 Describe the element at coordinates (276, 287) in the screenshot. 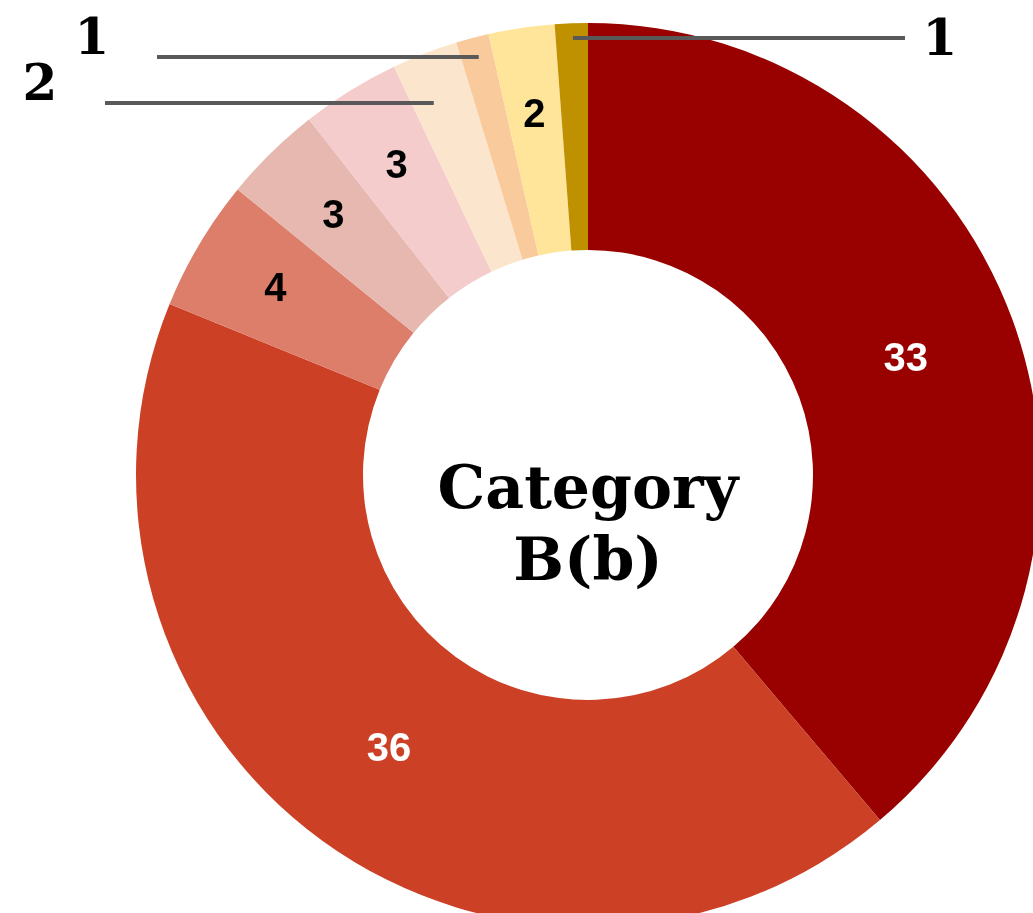

I see `data-label: 4` at that location.